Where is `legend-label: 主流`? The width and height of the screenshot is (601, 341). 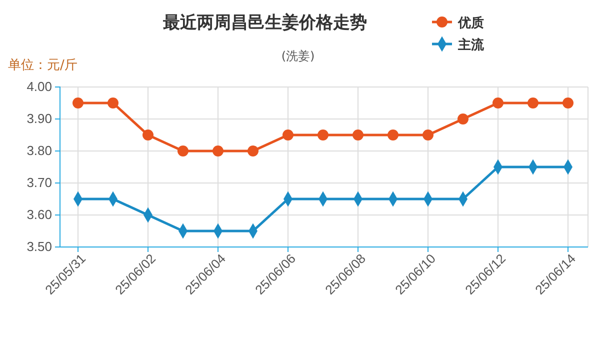
legend-label: 主流 is located at coordinates (471, 45).